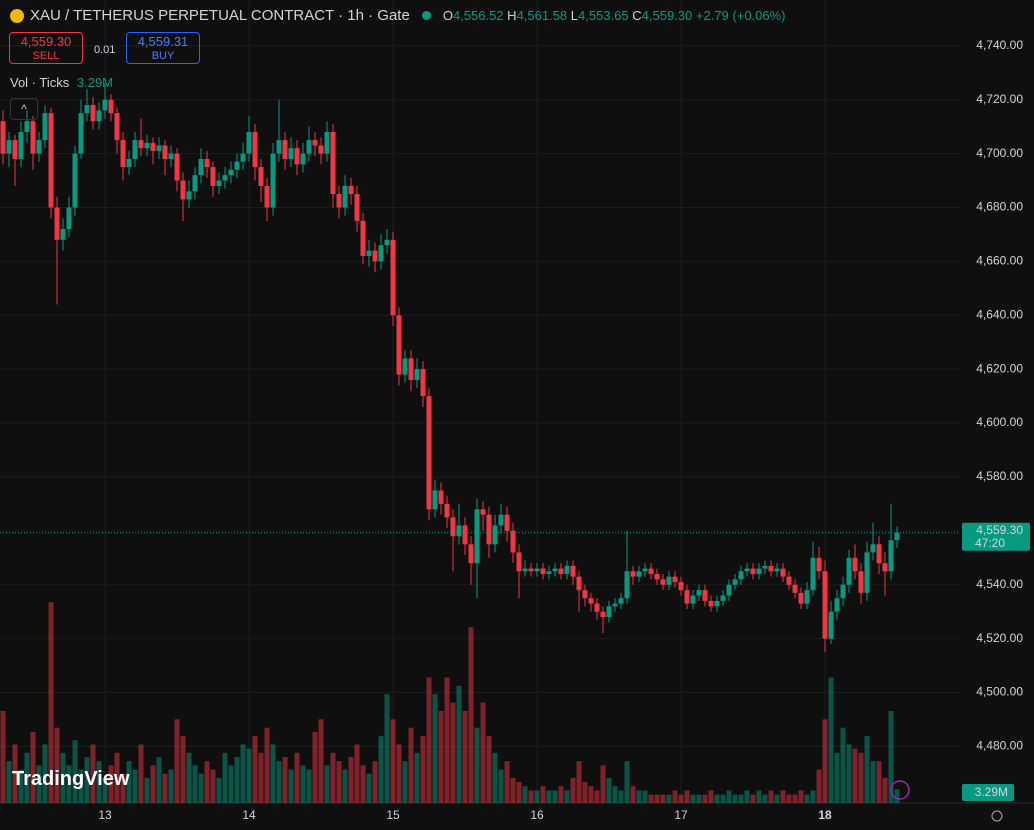 The width and height of the screenshot is (1034, 830). Describe the element at coordinates (667, 15) in the screenshot. I see `c-value: 4,559.30` at that location.